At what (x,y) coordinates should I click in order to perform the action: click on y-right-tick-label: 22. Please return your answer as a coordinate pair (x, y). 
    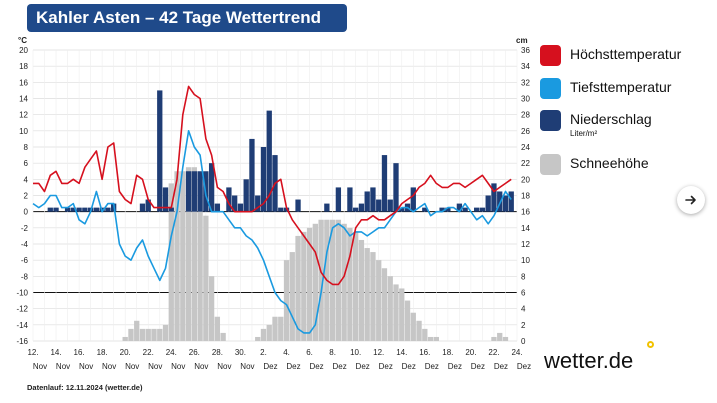
    Looking at the image, I should click on (525, 163).